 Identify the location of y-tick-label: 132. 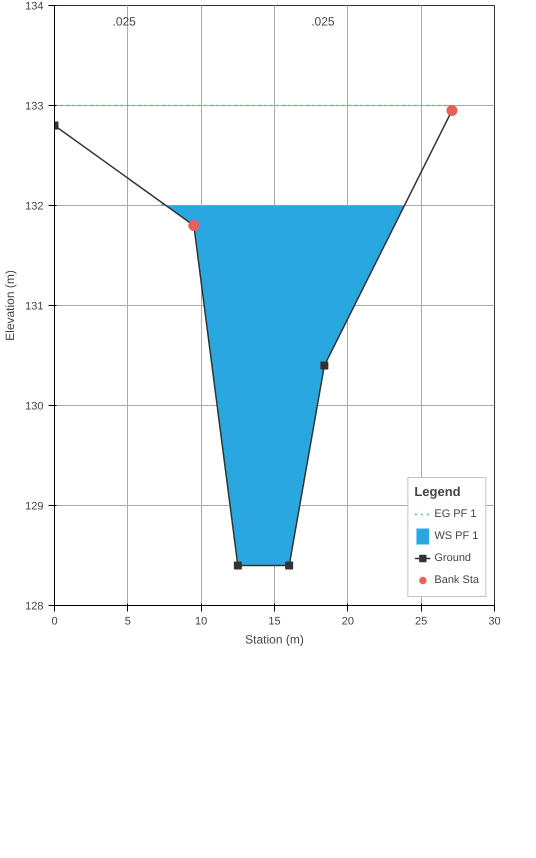
(34, 206).